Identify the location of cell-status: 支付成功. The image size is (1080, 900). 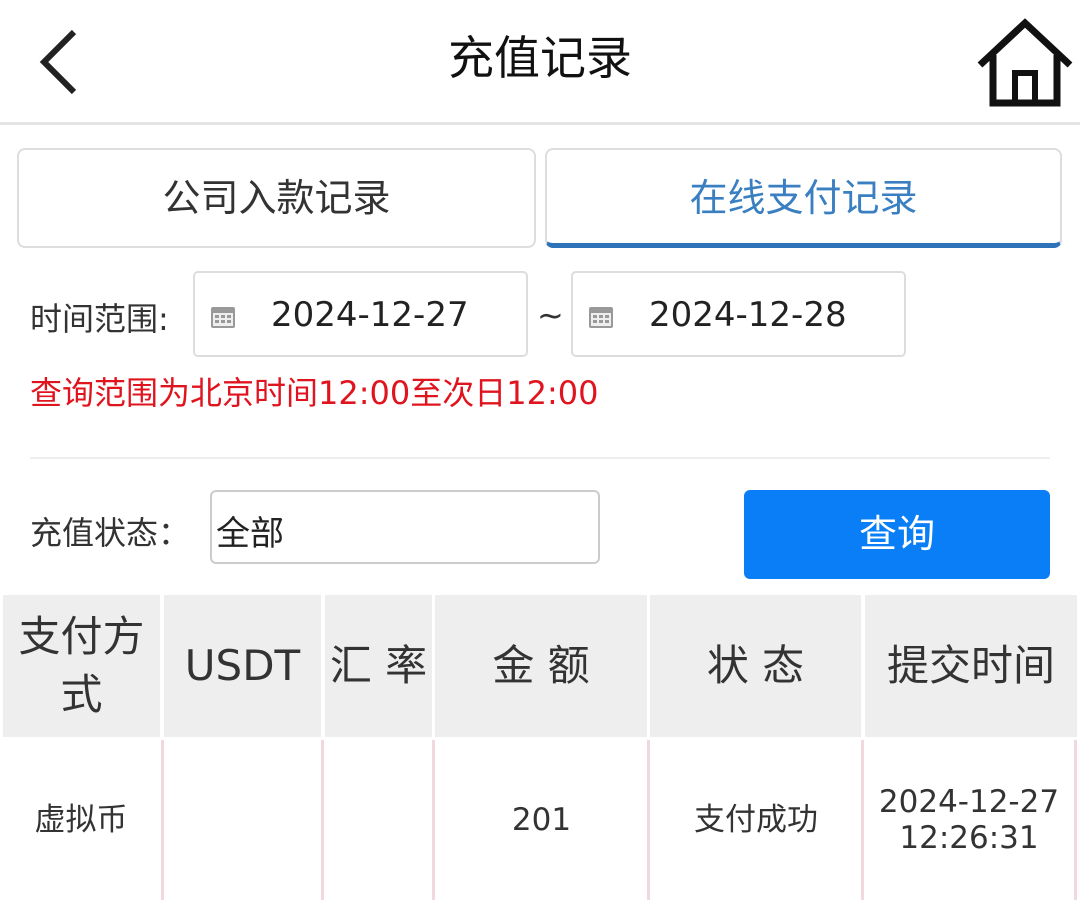
(754, 820).